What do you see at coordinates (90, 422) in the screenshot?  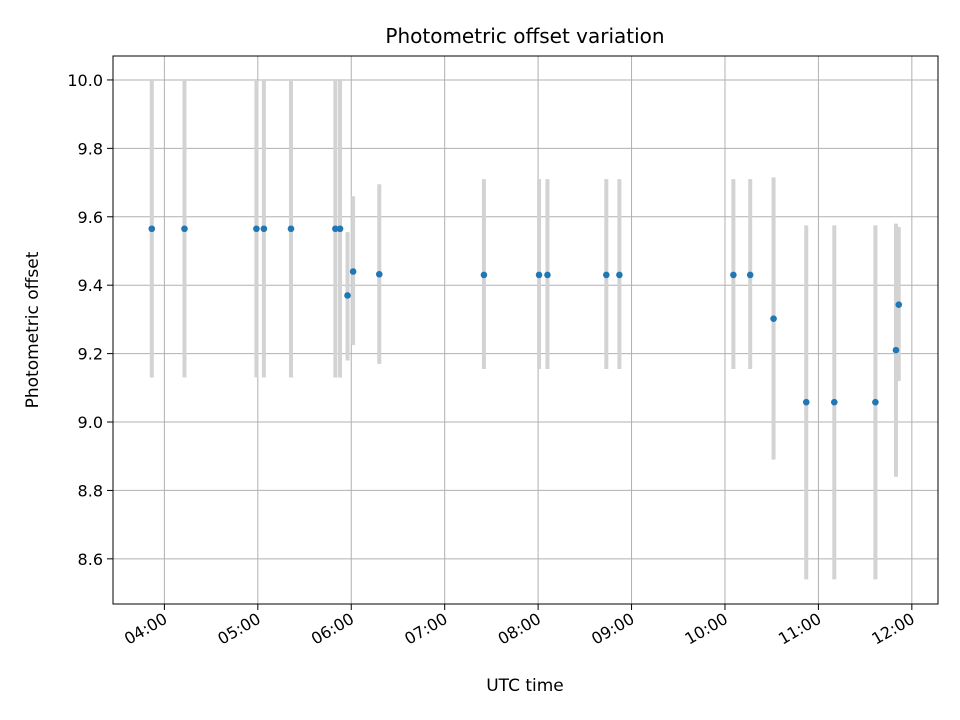 I see `y-tick-label: 9.0` at bounding box center [90, 422].